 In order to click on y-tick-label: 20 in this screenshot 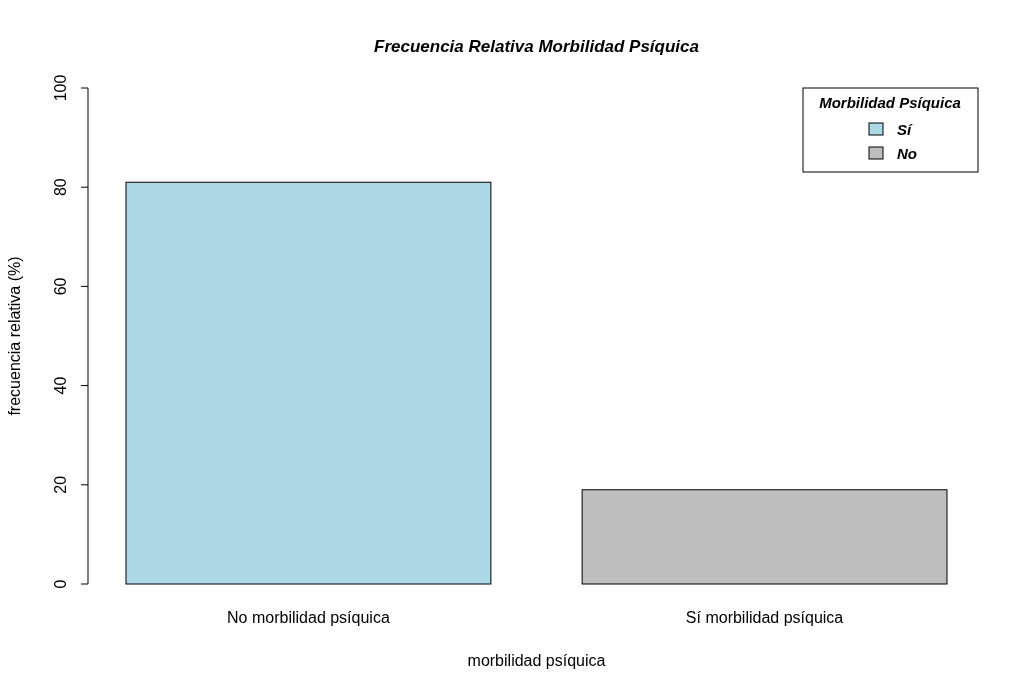, I will do `click(60, 484)`.